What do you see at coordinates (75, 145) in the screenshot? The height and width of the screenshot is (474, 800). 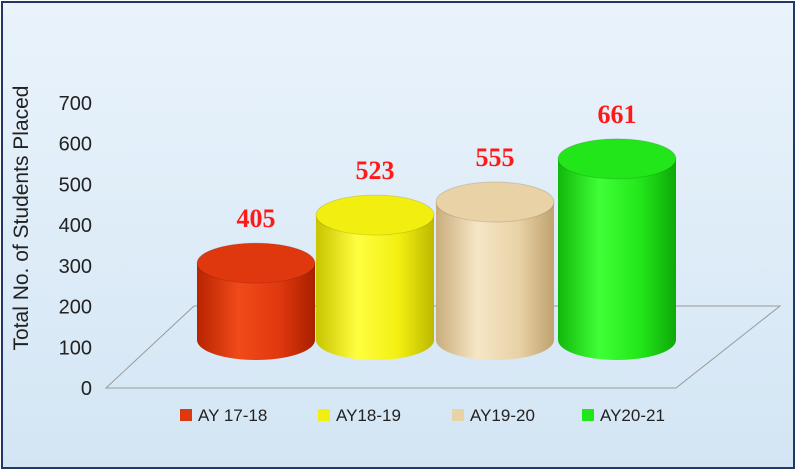 I see `y-tick-label: 600` at bounding box center [75, 145].